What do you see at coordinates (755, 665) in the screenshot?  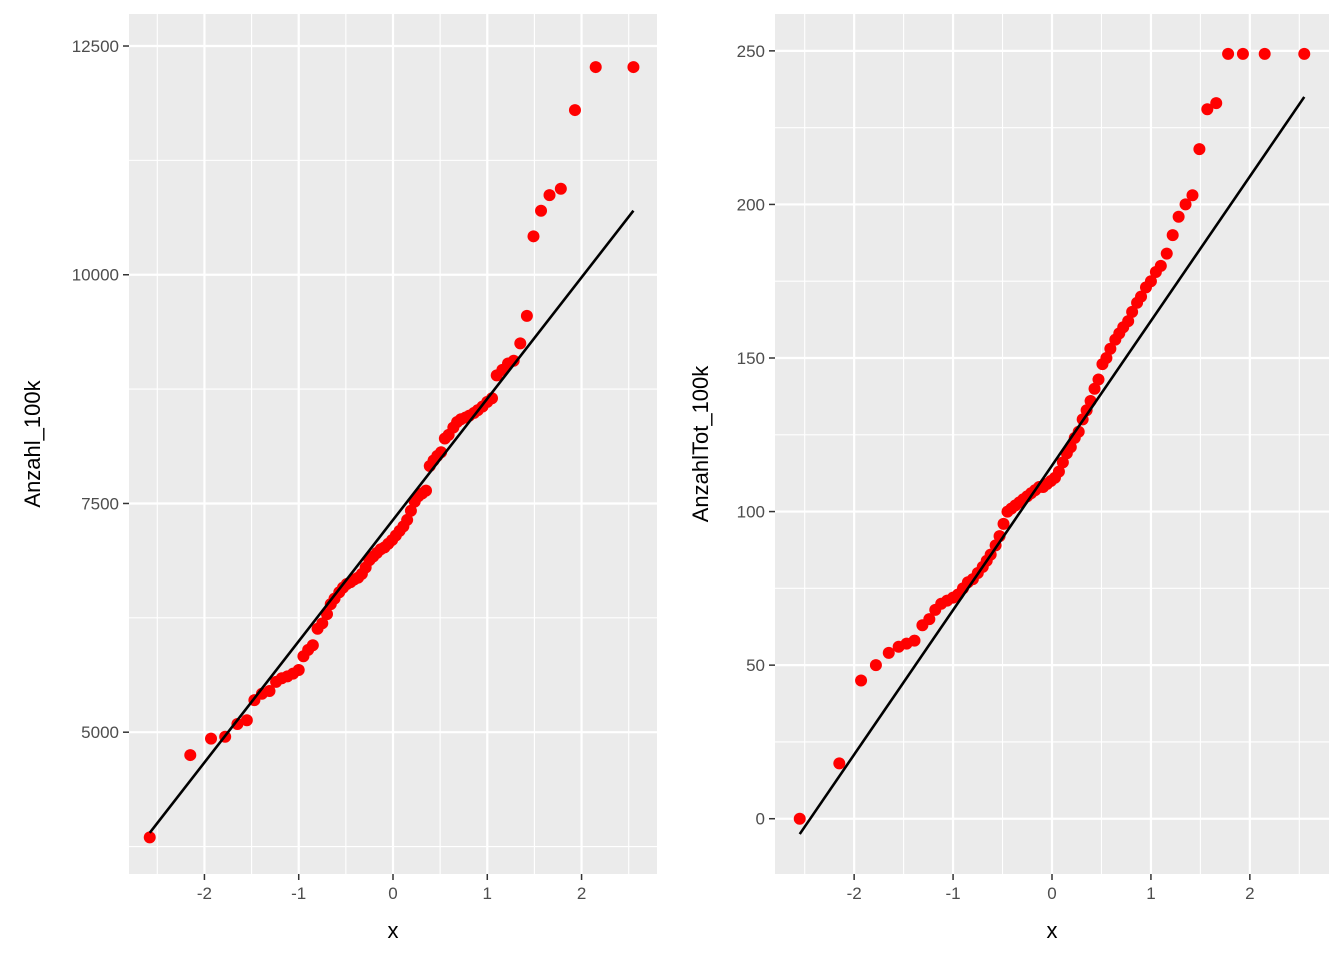 I see `y-tick-label: 50` at bounding box center [755, 665].